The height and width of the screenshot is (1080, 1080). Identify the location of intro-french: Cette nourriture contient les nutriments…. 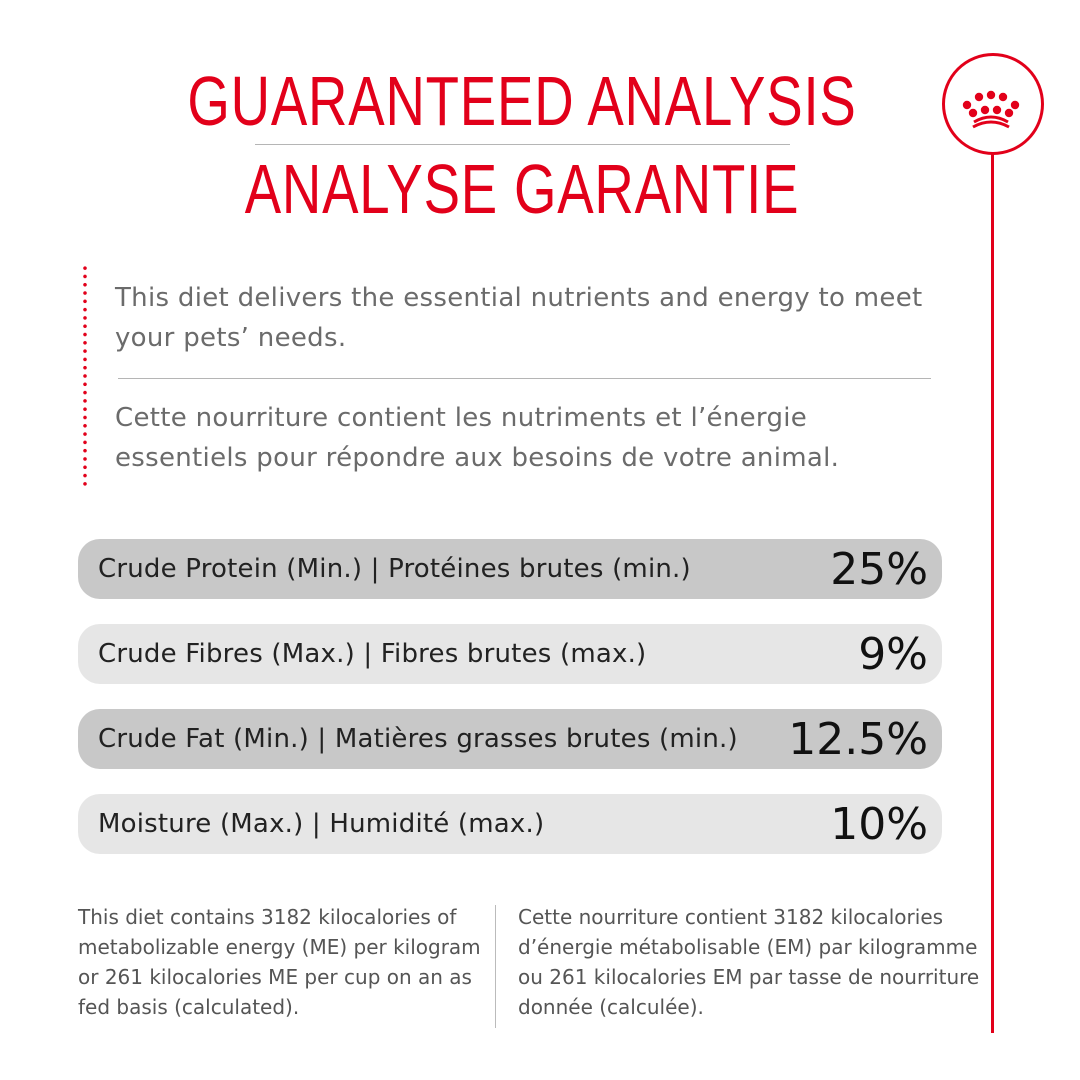
(477, 438).